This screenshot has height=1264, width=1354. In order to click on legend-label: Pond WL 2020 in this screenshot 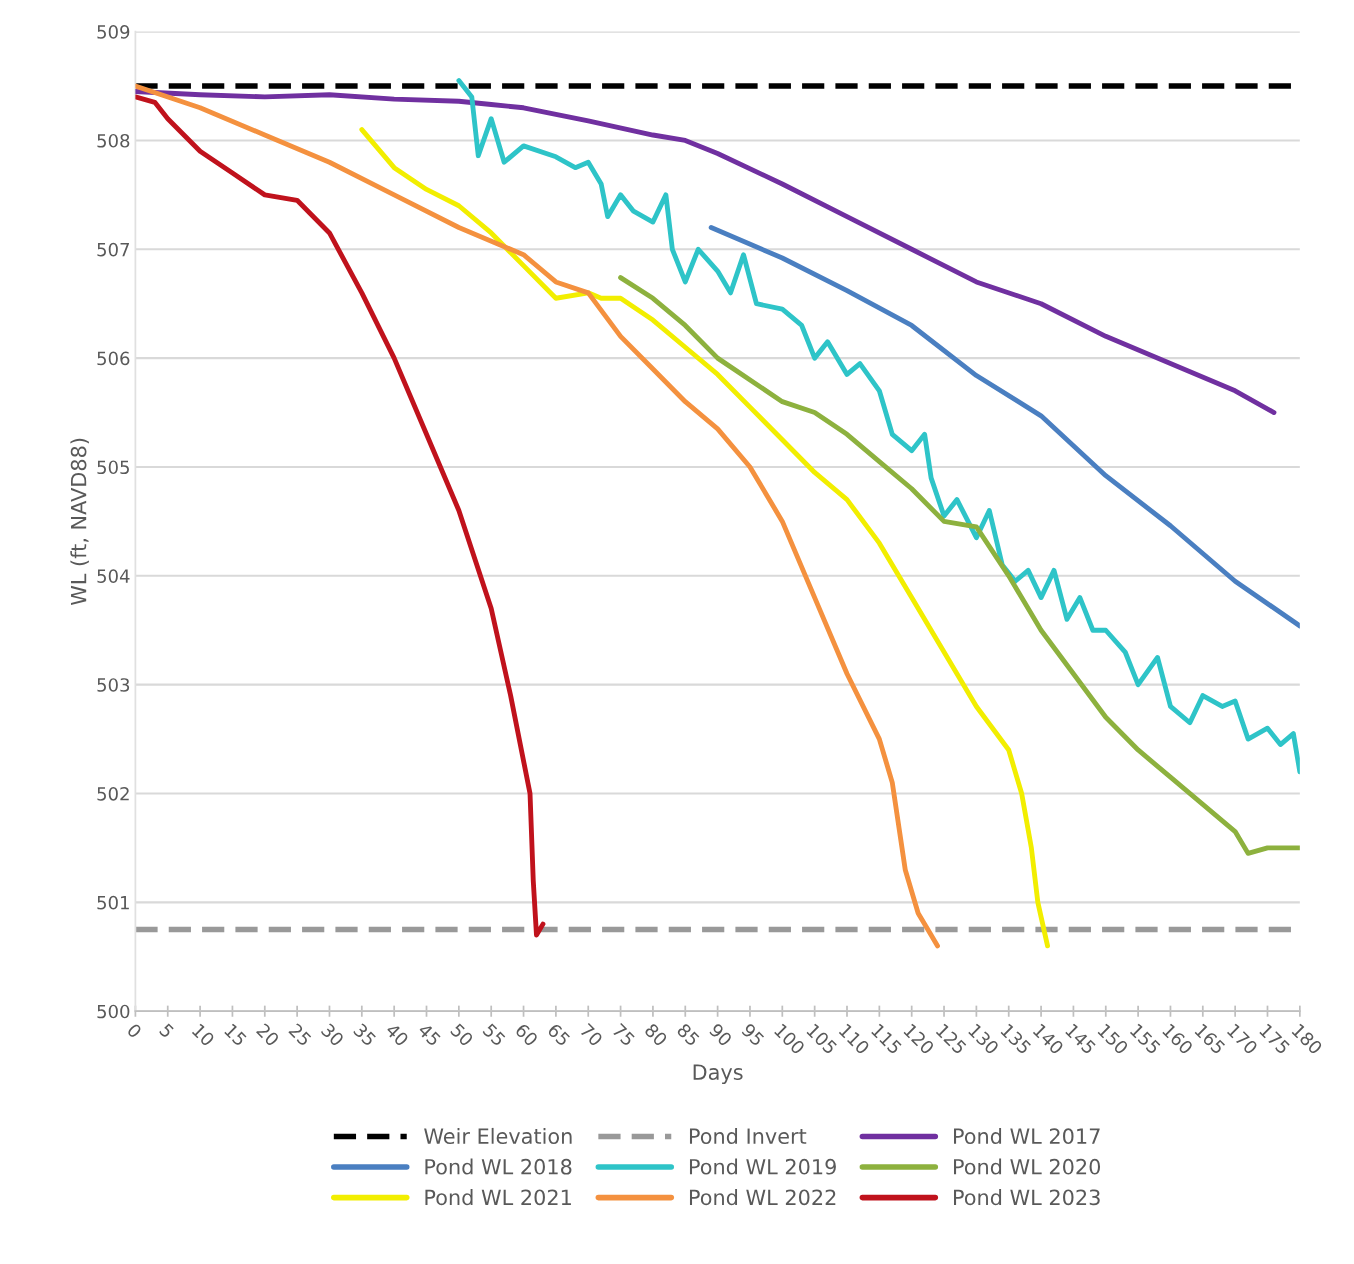, I will do `click(1027, 1166)`.